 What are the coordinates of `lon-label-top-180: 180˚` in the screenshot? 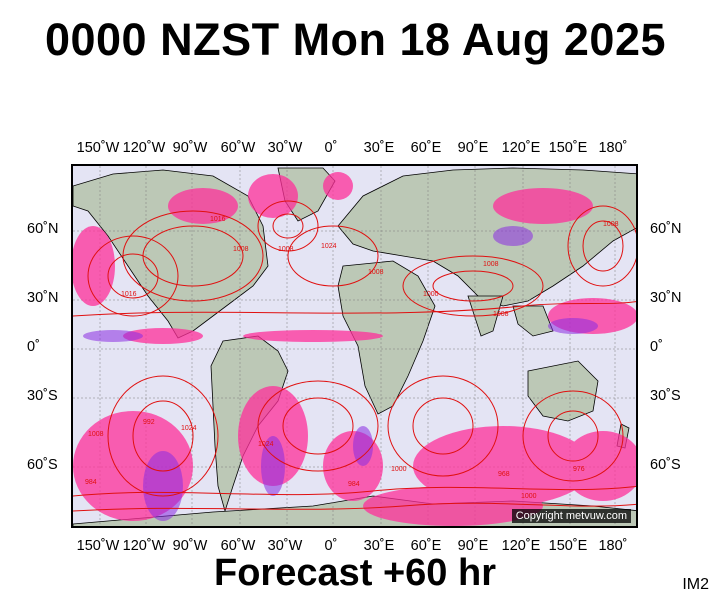 It's located at (613, 148).